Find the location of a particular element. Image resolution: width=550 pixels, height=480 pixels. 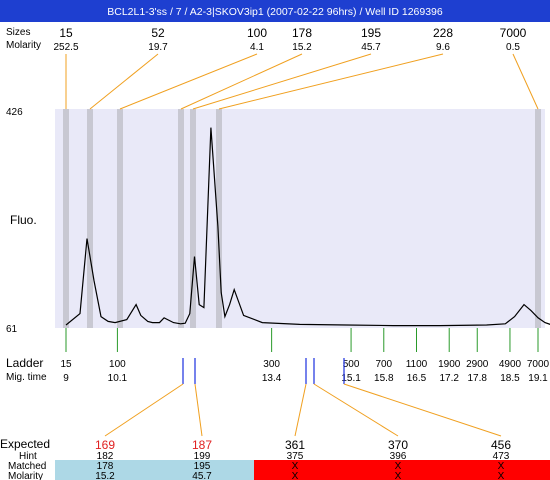

hint-value: 396 is located at coordinates (398, 456).